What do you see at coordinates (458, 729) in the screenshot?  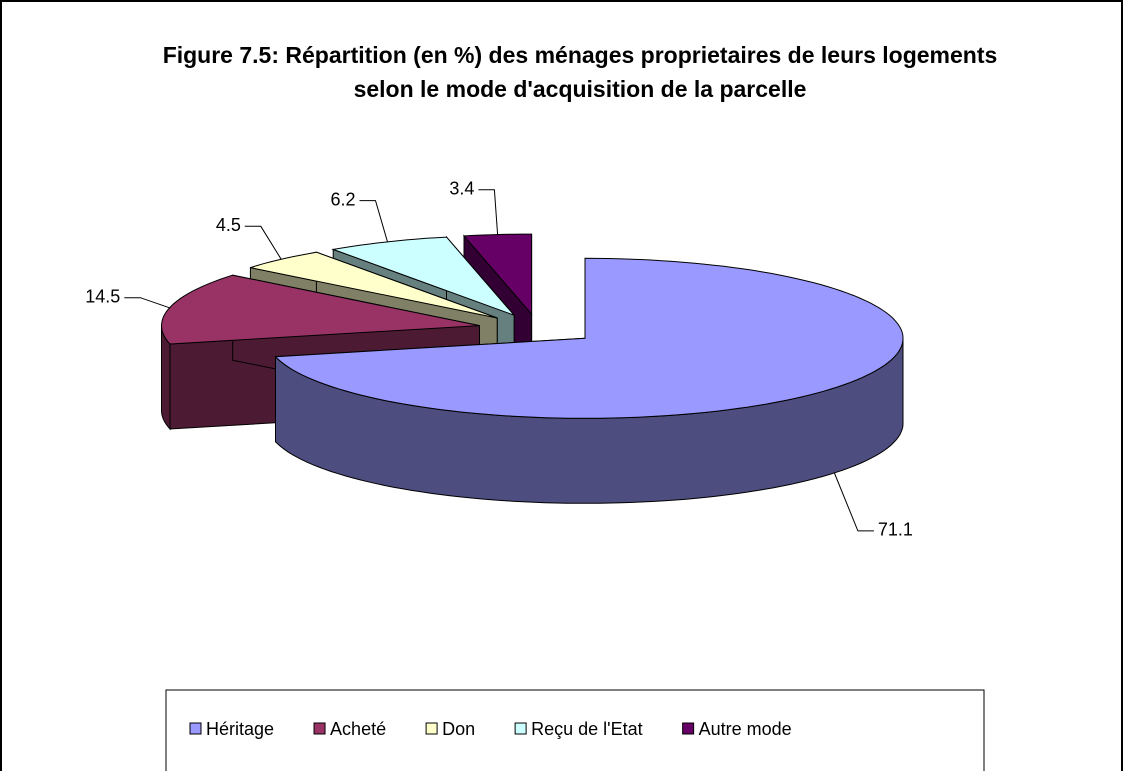 I see `legend-label: Don` at bounding box center [458, 729].